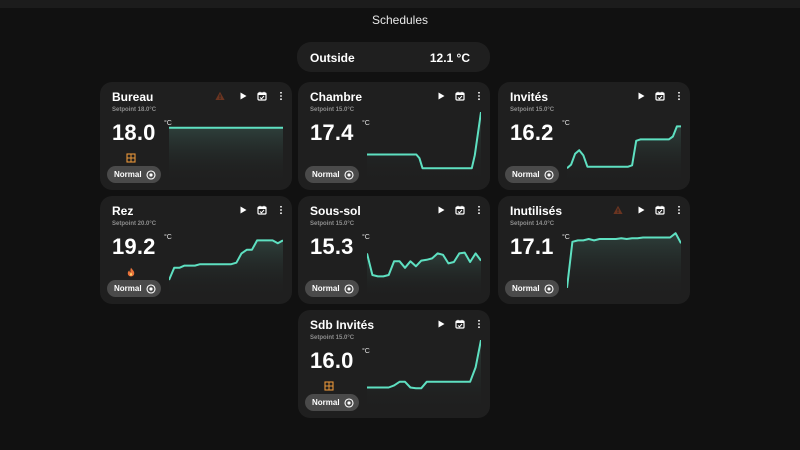 Image resolution: width=800 pixels, height=450 pixels. Describe the element at coordinates (394, 250) in the screenshot. I see `room-card-sous-sol: Sous-sol Setpoint 15.0°C 15.3 °C Normal` at that location.